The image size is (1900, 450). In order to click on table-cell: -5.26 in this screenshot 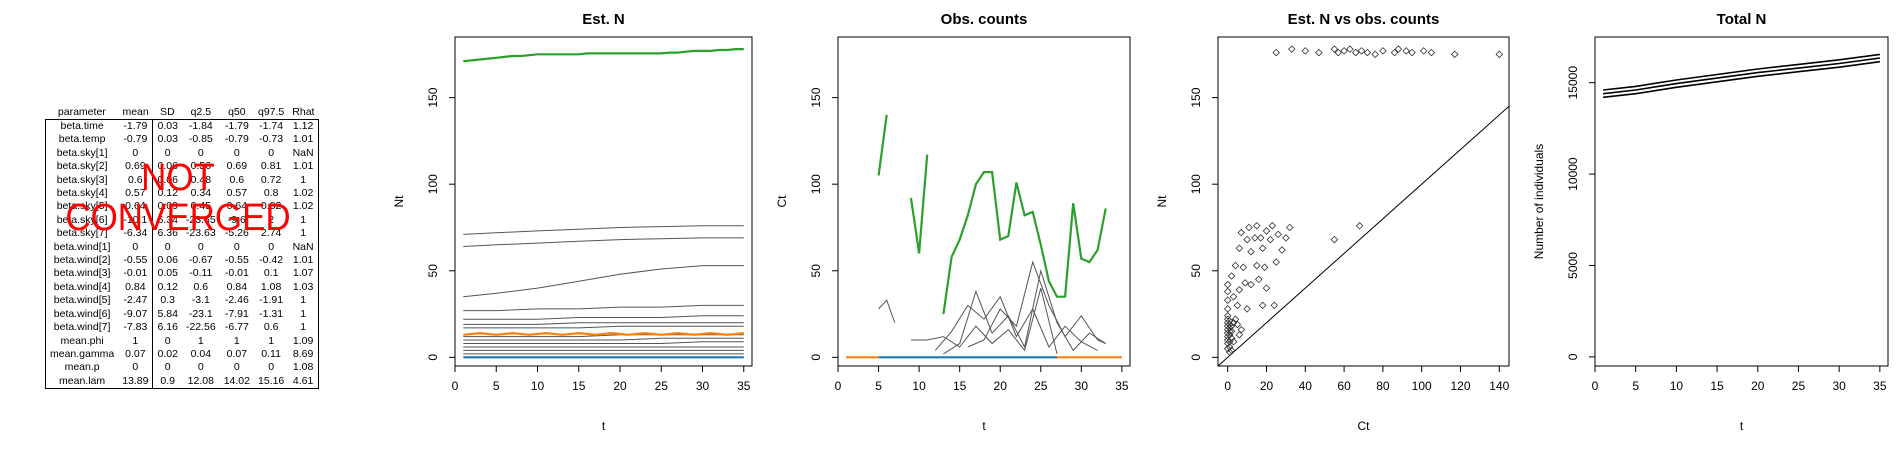, I will do `click(236, 233)`.